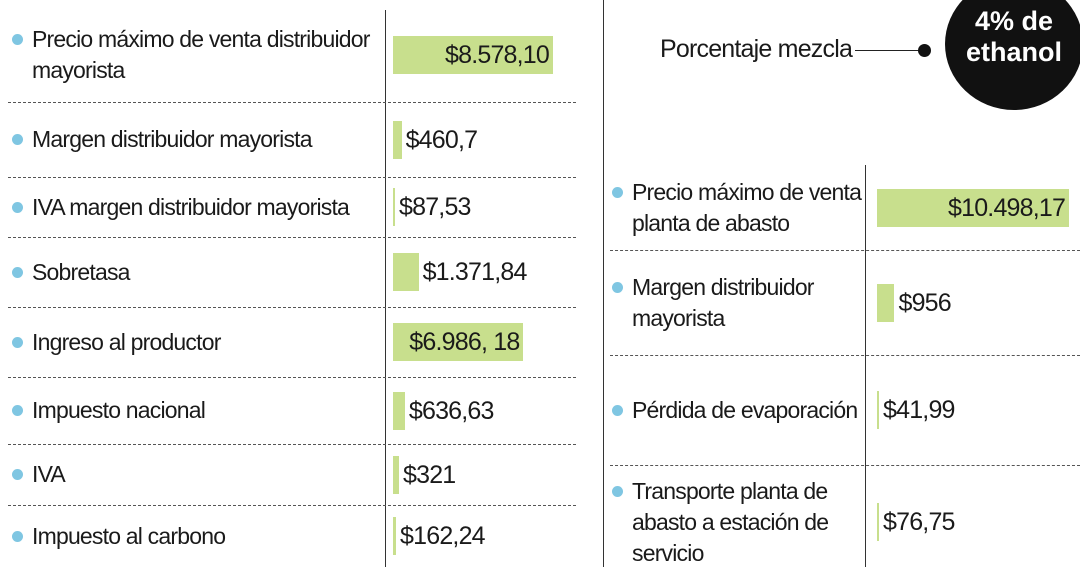  Describe the element at coordinates (1007, 207) in the screenshot. I see `value-label: $10.498,17` at that location.